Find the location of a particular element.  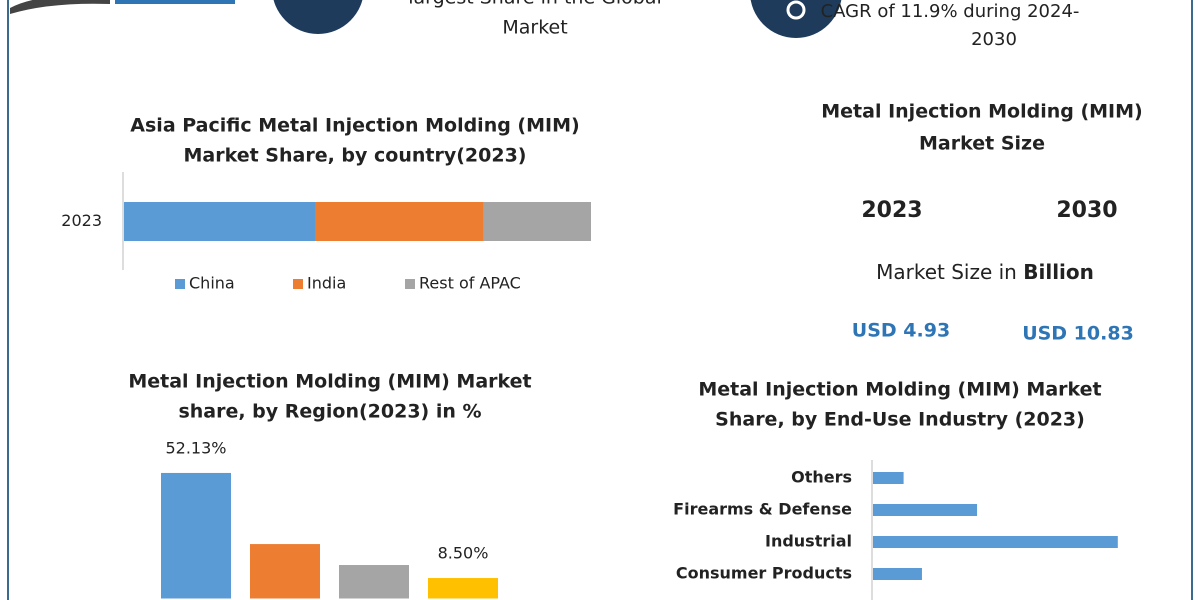

category-label: Firearms & Defense is located at coordinates (762, 509).